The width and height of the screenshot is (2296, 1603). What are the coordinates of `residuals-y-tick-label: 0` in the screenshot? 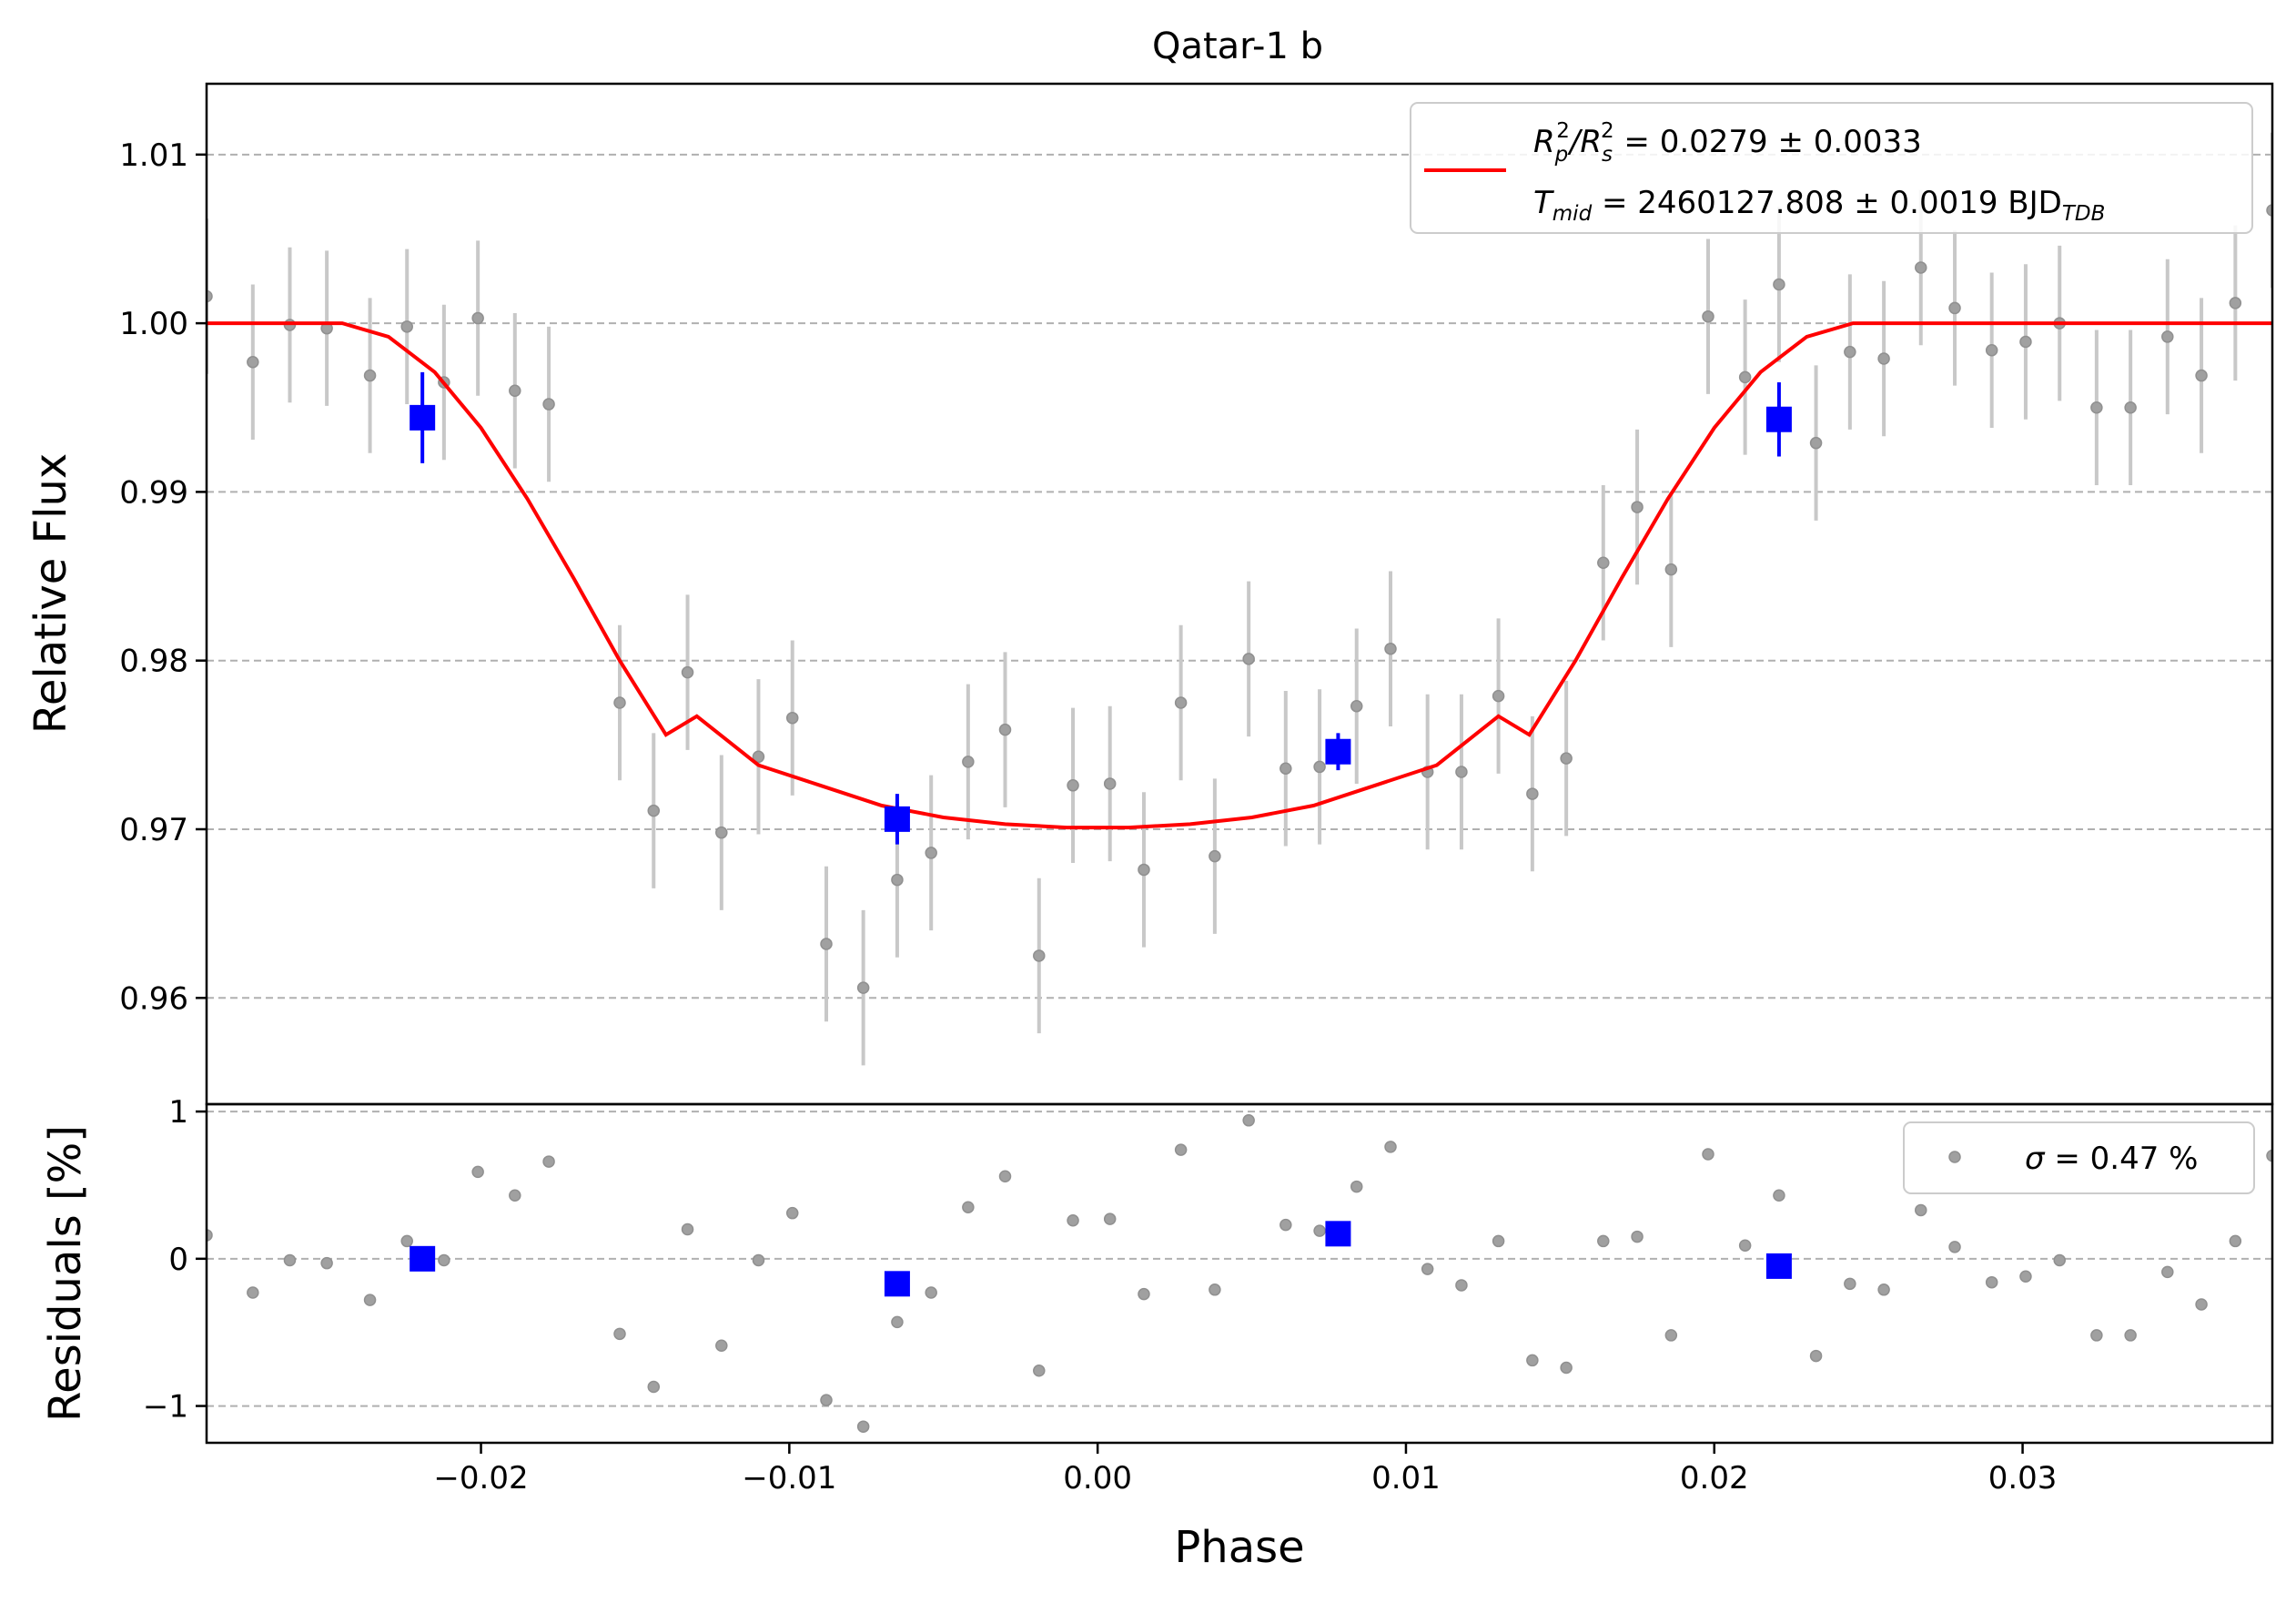 It's located at (178, 1260).